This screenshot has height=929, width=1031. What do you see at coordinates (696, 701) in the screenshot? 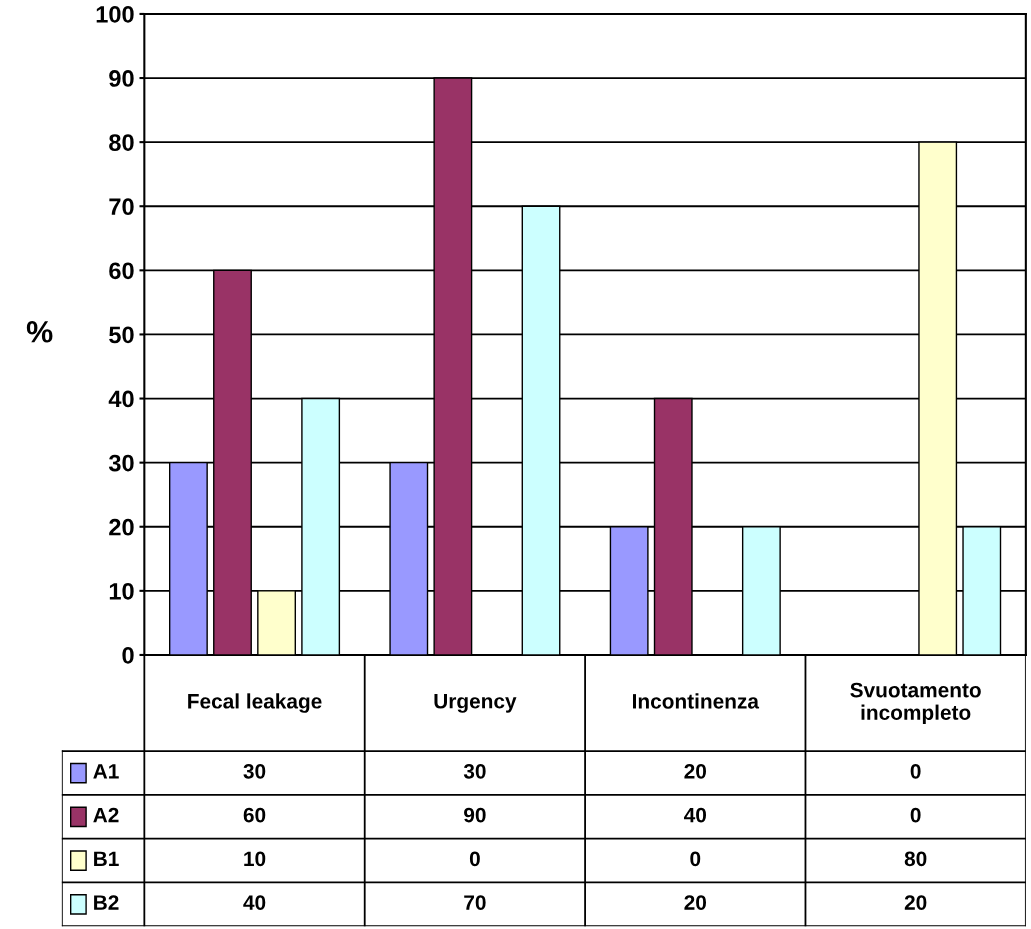
I see `x-tick-label: Incontinenza` at bounding box center [696, 701].